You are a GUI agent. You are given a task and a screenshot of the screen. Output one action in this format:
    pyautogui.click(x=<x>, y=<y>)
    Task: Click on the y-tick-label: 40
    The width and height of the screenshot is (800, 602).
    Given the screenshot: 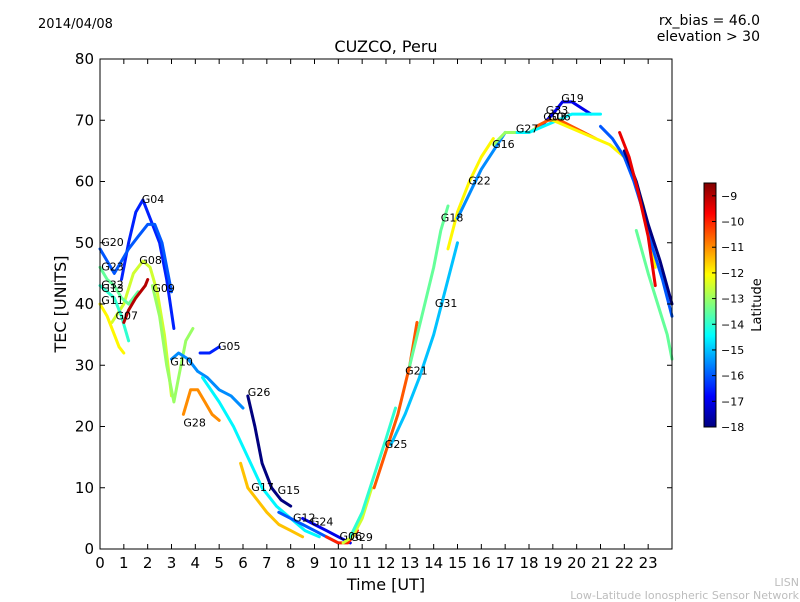 What is the action you would take?
    pyautogui.click(x=84, y=304)
    